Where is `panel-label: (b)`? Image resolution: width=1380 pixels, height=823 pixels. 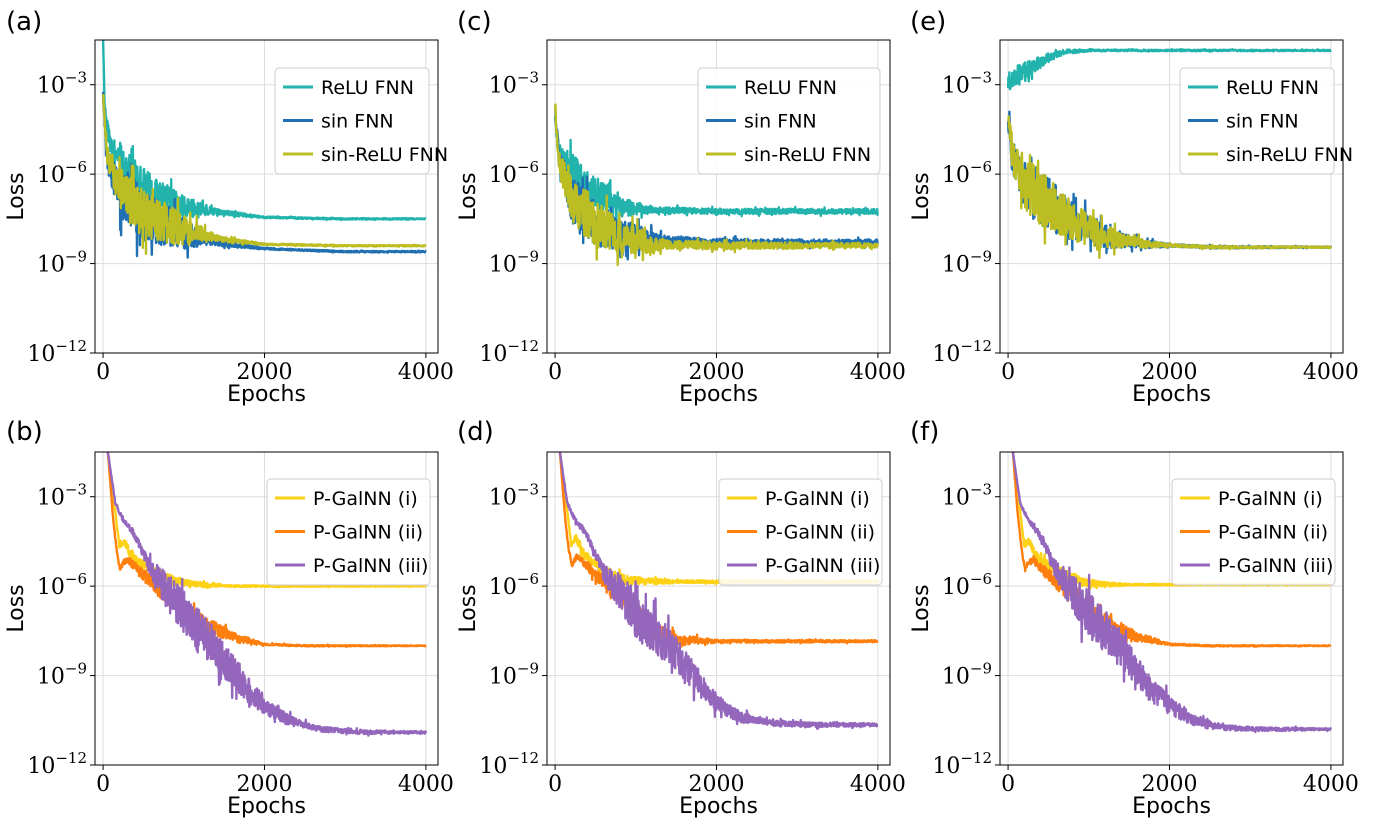
panel-label: (b) is located at coordinates (24, 432).